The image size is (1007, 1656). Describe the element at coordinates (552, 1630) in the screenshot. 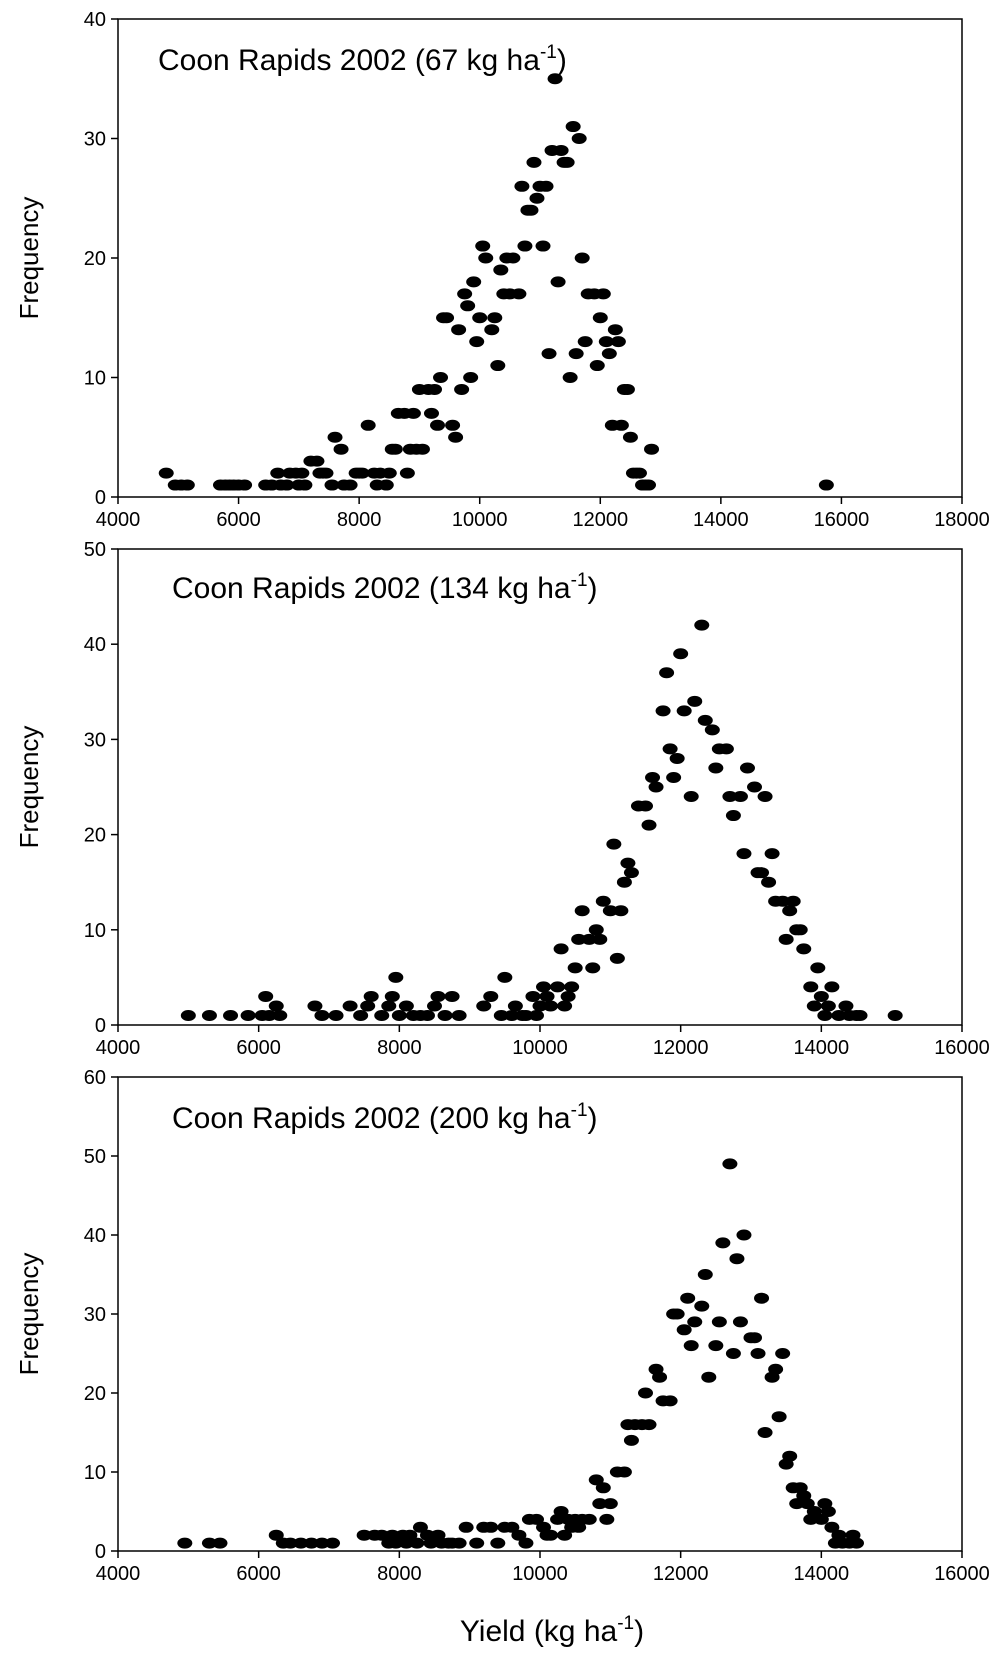

I see `x-axis-label: Yield (kg ha-1)` at that location.